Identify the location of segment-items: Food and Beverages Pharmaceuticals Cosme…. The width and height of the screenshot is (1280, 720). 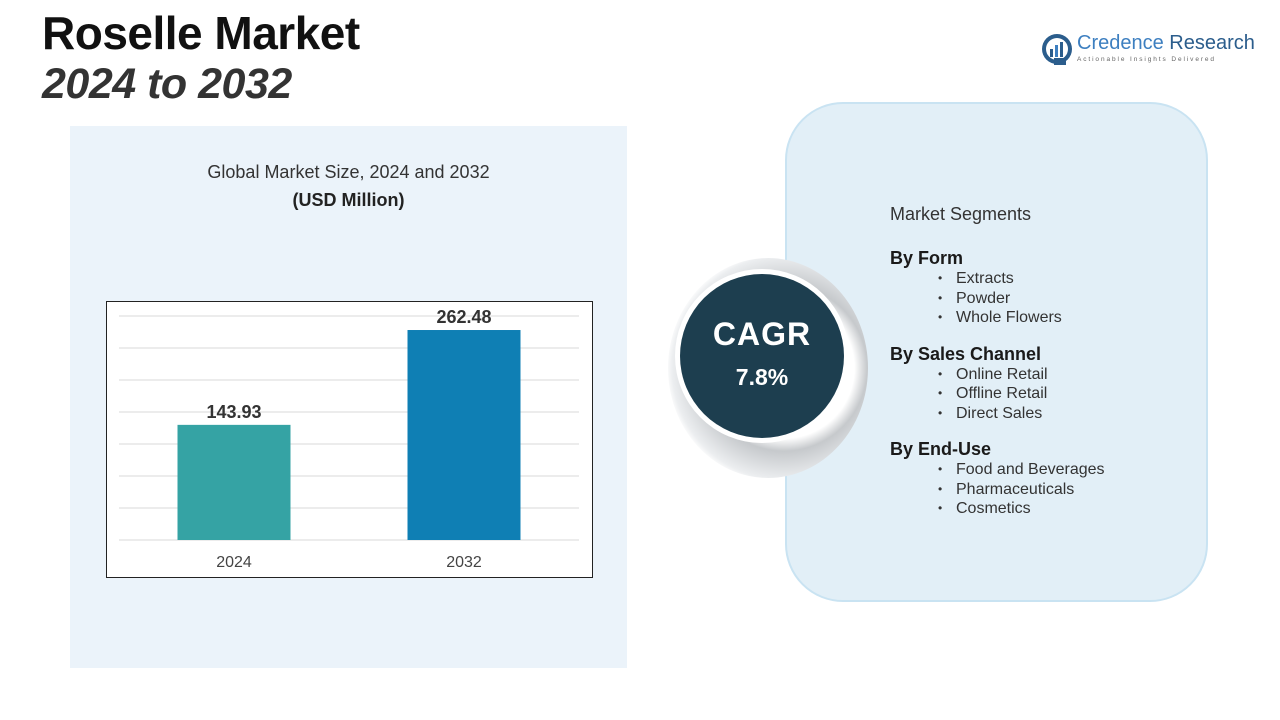
(1050, 489).